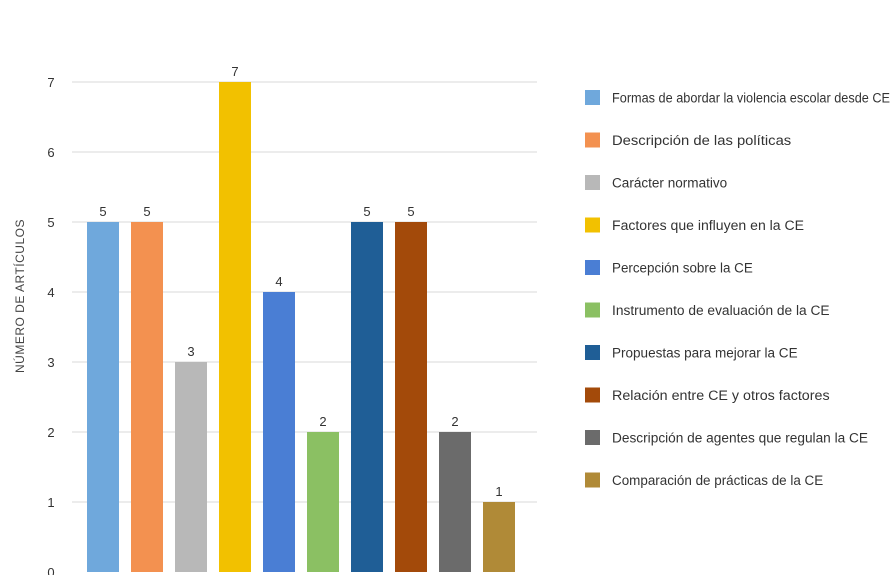 The width and height of the screenshot is (893, 575). Describe the element at coordinates (278, 281) in the screenshot. I see `bar-value-label: 4` at that location.